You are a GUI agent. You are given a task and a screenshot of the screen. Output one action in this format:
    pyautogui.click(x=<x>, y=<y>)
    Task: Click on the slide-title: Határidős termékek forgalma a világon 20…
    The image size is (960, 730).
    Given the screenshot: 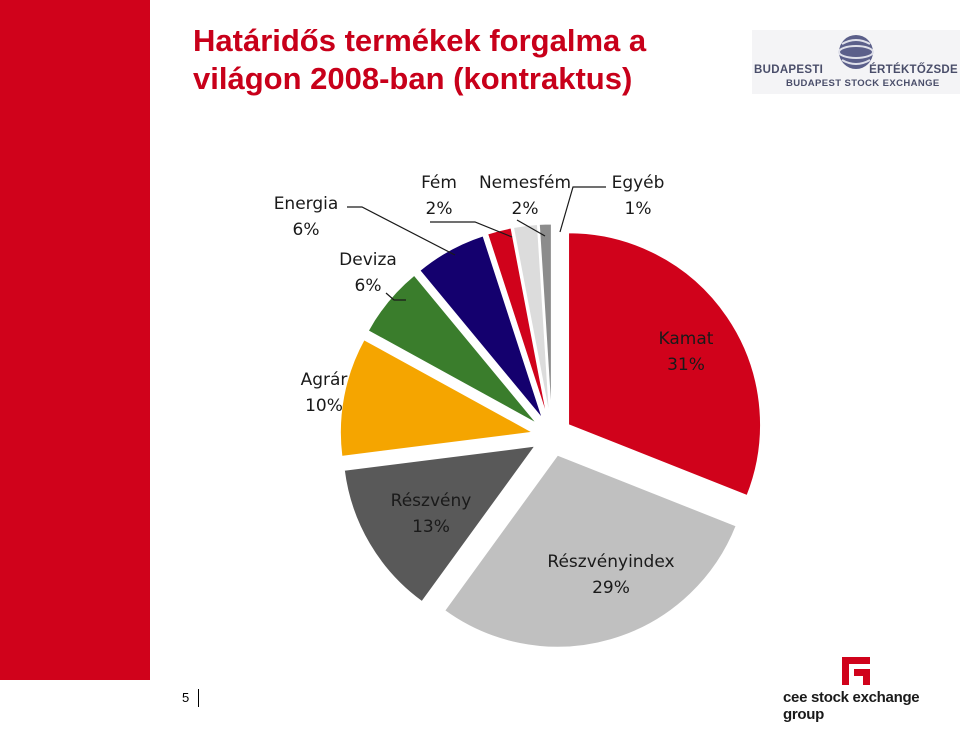 What is the action you would take?
    pyautogui.click(x=453, y=60)
    